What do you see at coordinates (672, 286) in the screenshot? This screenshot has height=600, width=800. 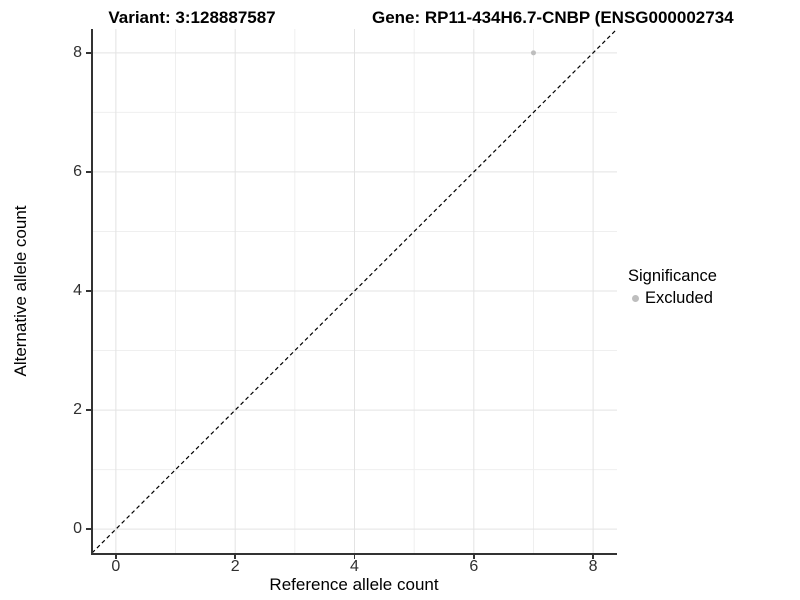 I see `legend: Significance Excluded` at bounding box center [672, 286].